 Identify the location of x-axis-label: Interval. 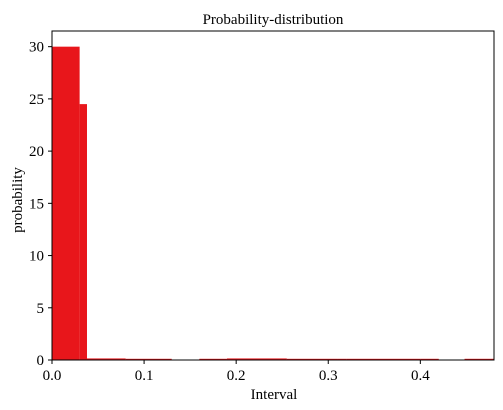
(274, 395).